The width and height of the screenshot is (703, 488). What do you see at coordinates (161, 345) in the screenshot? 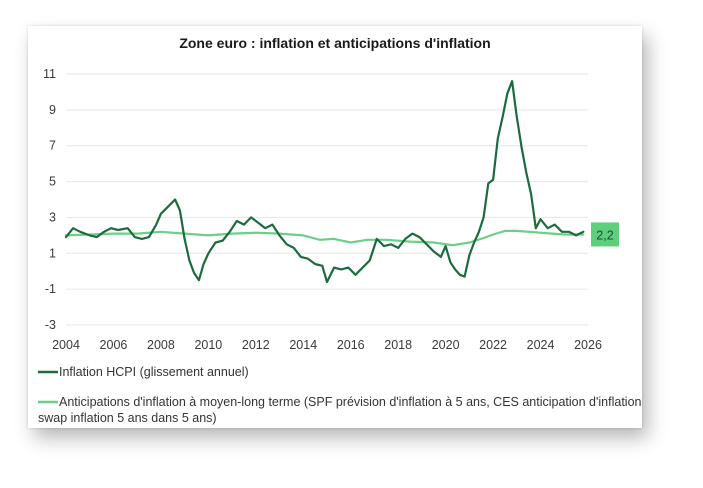
I see `x-tick-label: 2008` at bounding box center [161, 345].